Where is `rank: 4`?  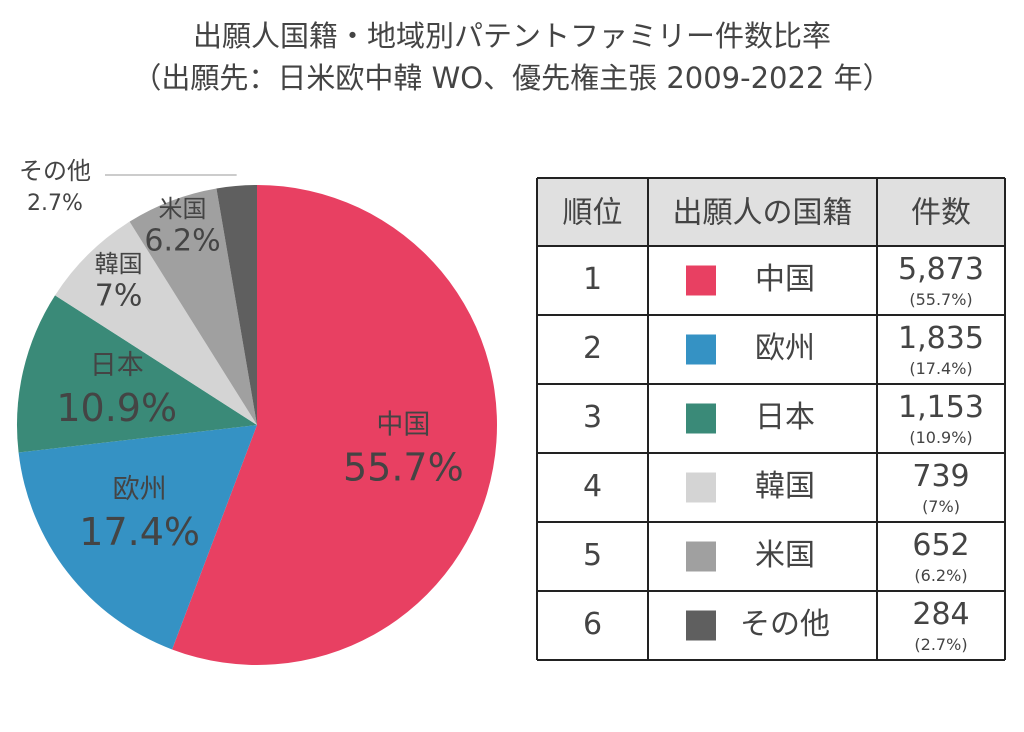
rank: 4 is located at coordinates (592, 486).